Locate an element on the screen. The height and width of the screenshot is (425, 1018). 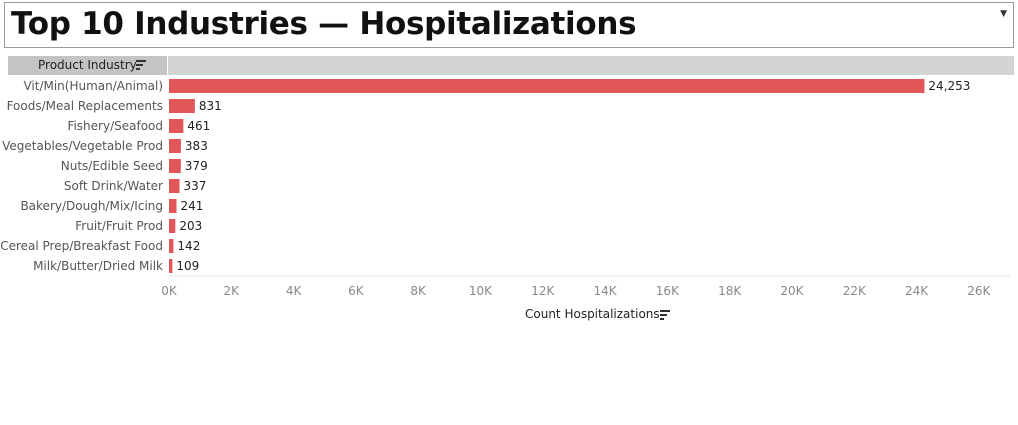
x-tick-label: 0K is located at coordinates (169, 291).